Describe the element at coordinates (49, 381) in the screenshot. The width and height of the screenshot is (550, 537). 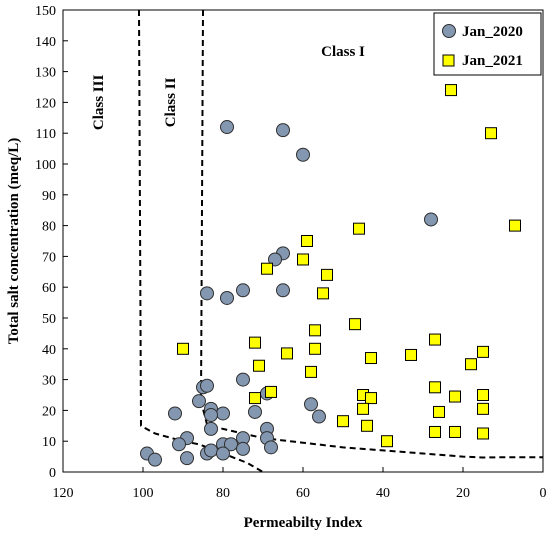
I see `y-tick-label: 30` at that location.